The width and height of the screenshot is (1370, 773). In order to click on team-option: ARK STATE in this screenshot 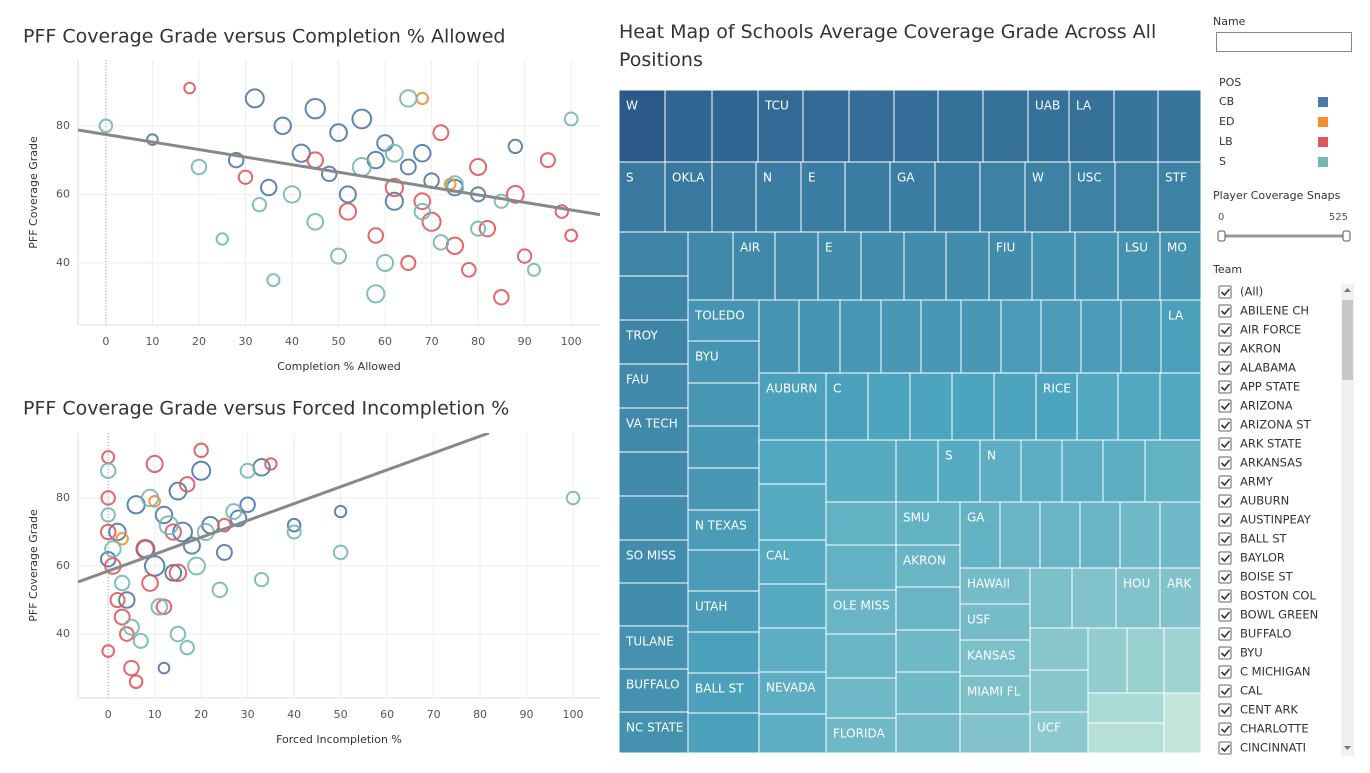, I will do `click(1260, 444)`.